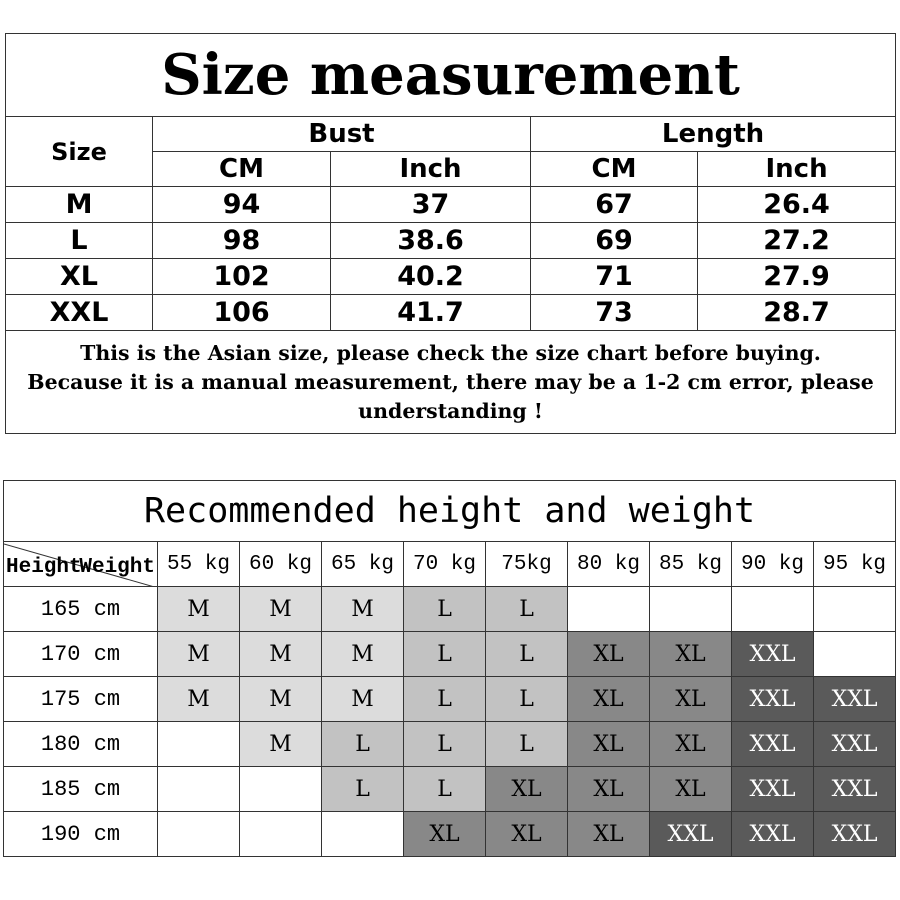 Image resolution: width=900 pixels, height=900 pixels. Describe the element at coordinates (430, 312) in the screenshot. I see `bust-inch-cell: 41.7` at that location.